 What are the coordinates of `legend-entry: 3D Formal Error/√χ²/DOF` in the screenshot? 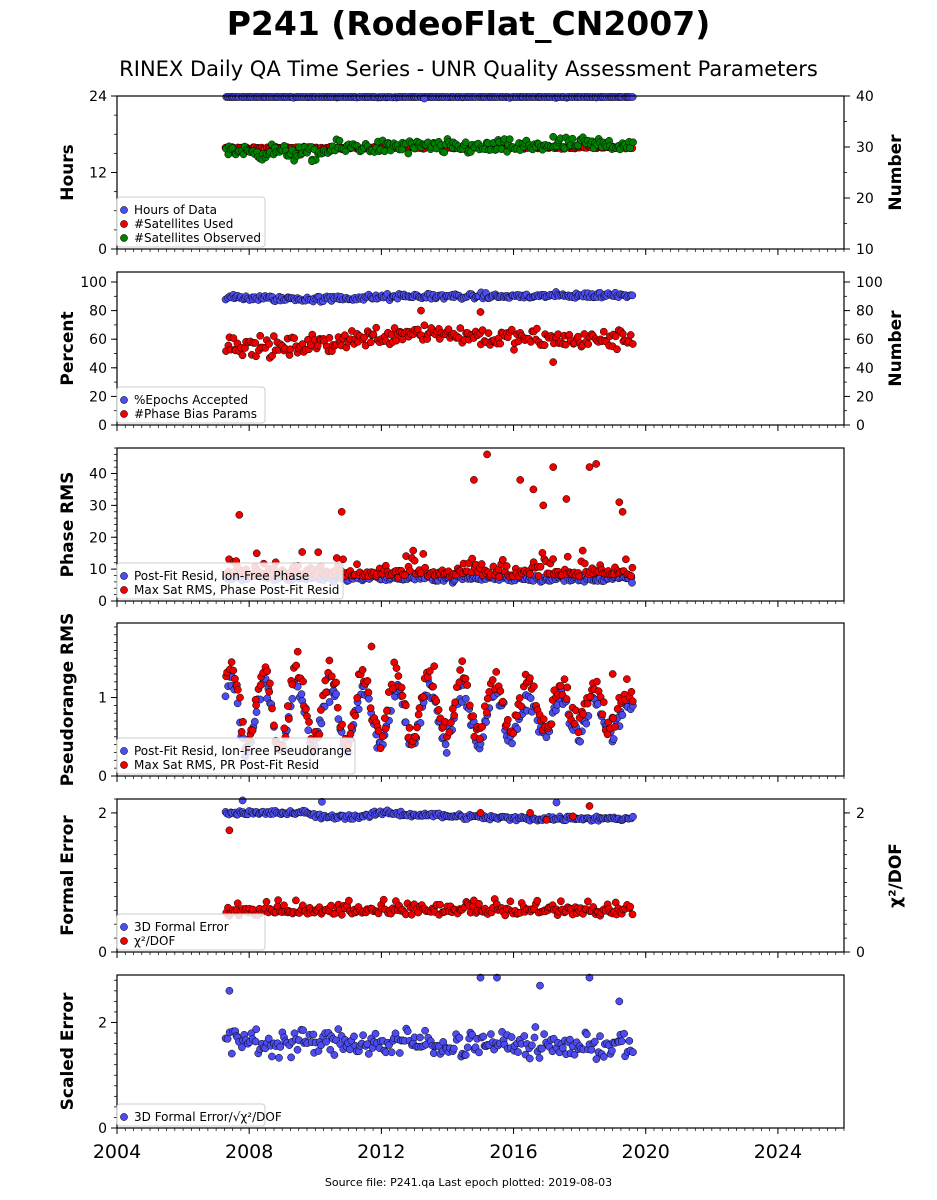 It's located at (208, 1117).